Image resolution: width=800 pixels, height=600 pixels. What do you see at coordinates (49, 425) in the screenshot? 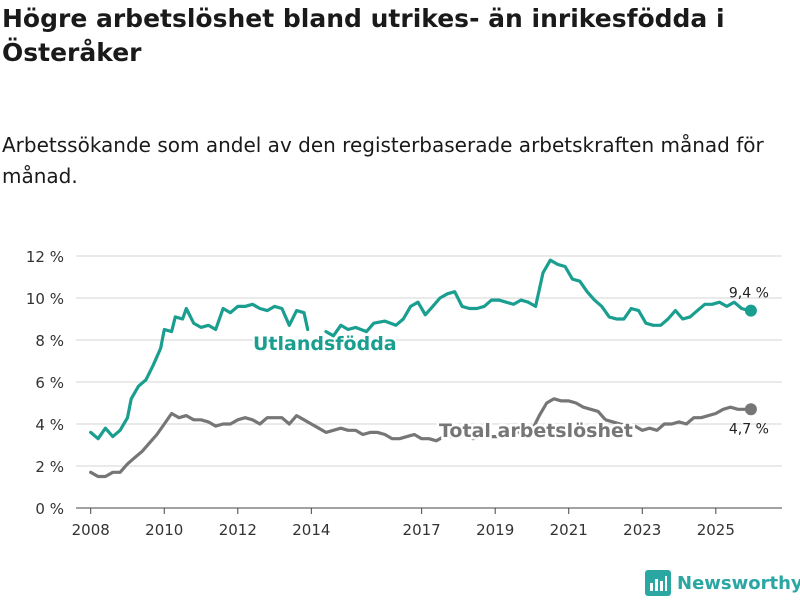
I see `y-tick-label: 4 %` at bounding box center [49, 425].